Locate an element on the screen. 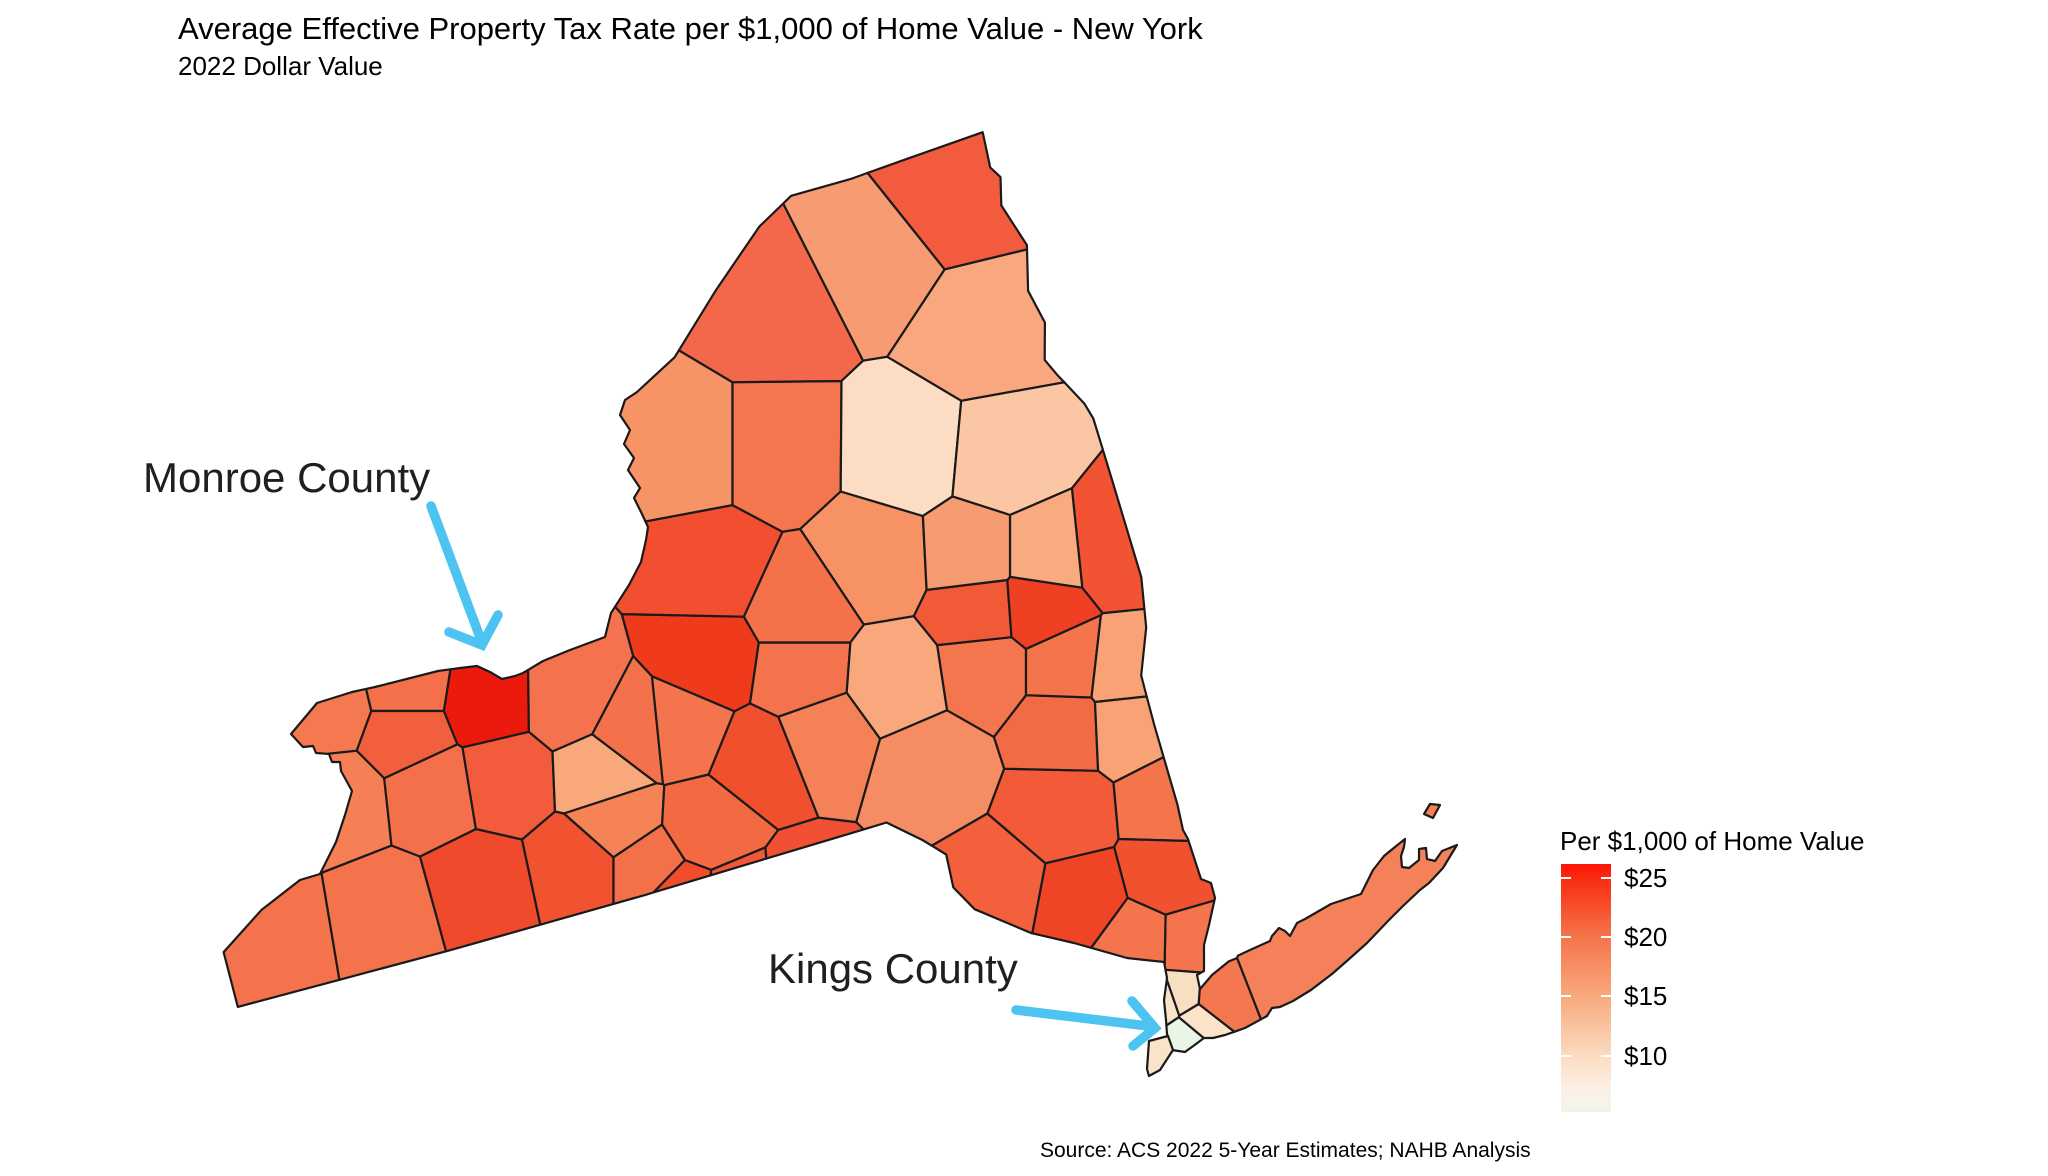  svg-text: Per $1,000 of Home Value is located at coordinates (1712, 841).